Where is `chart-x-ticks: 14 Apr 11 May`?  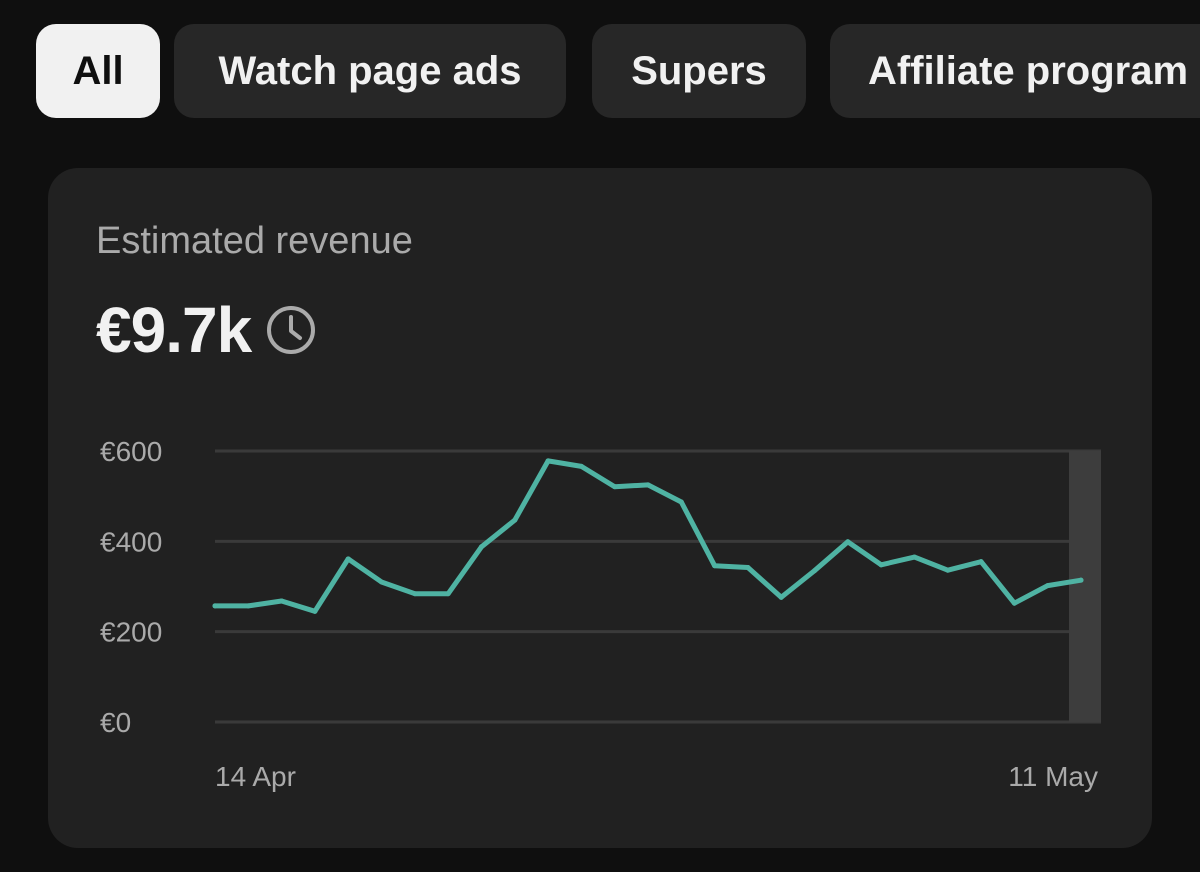
chart-x-ticks: 14 Apr 11 May is located at coordinates (656, 776).